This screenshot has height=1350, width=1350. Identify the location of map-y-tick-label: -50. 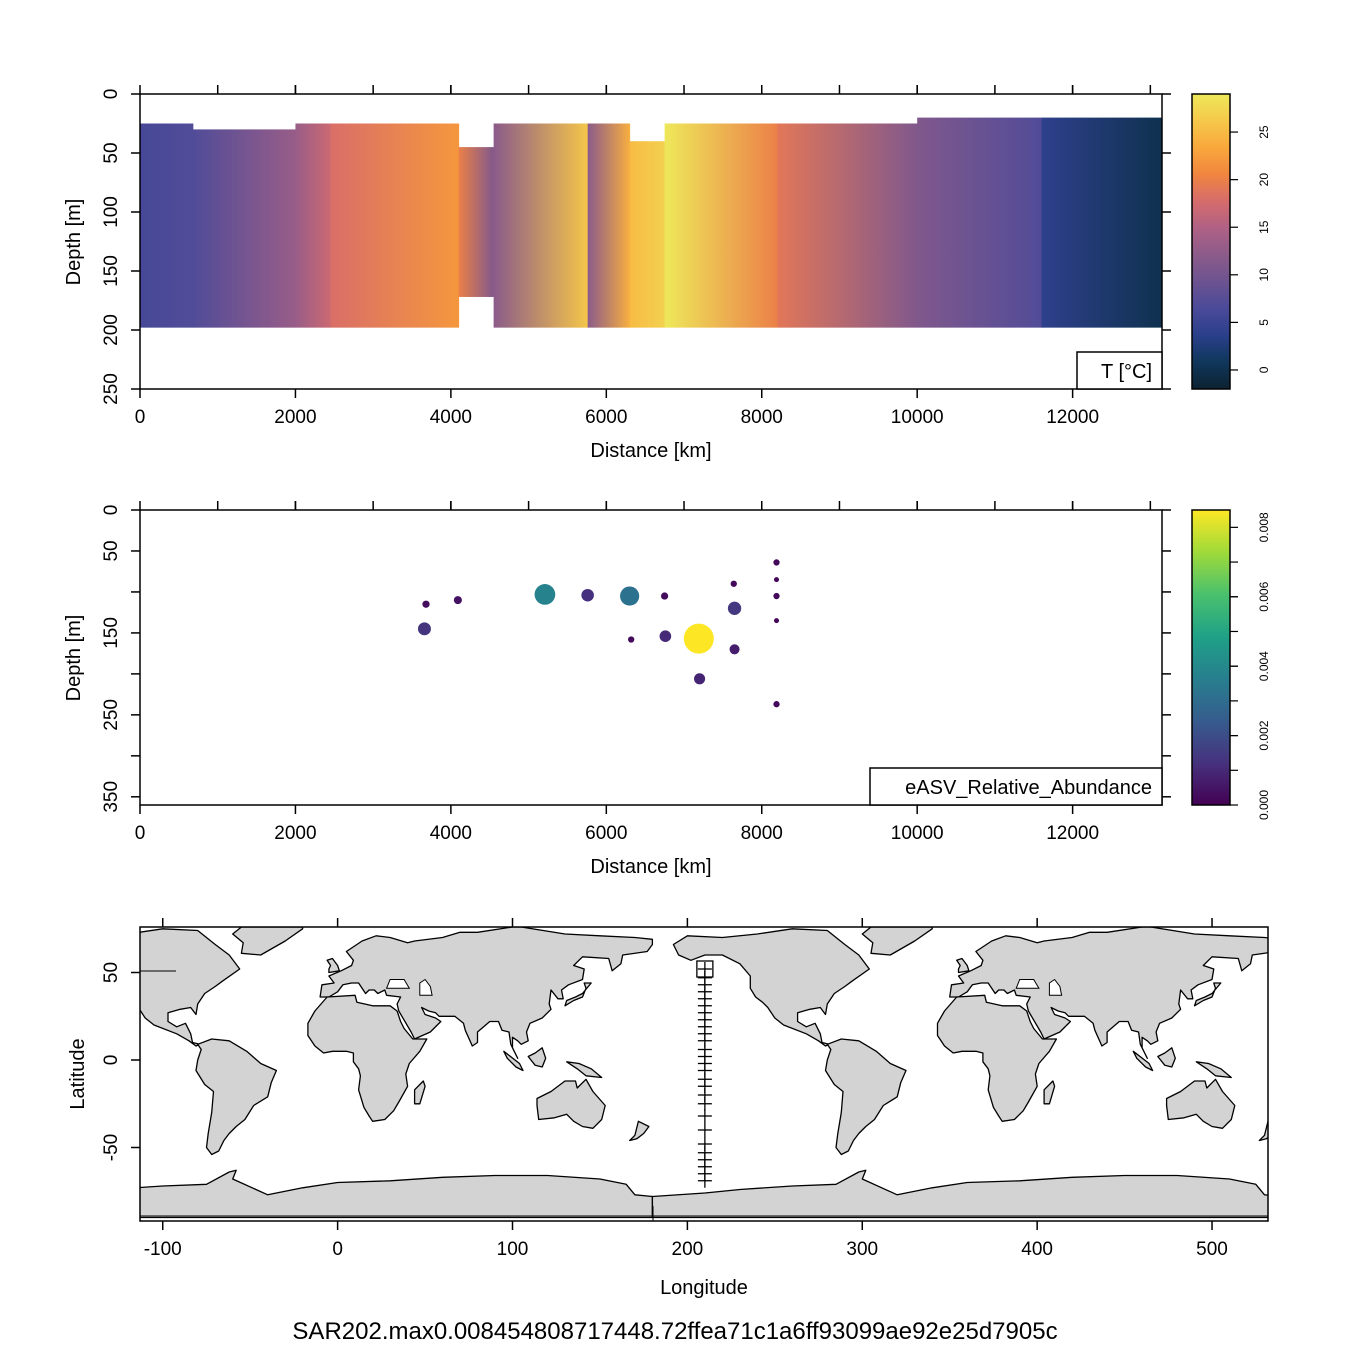
(111, 1147).